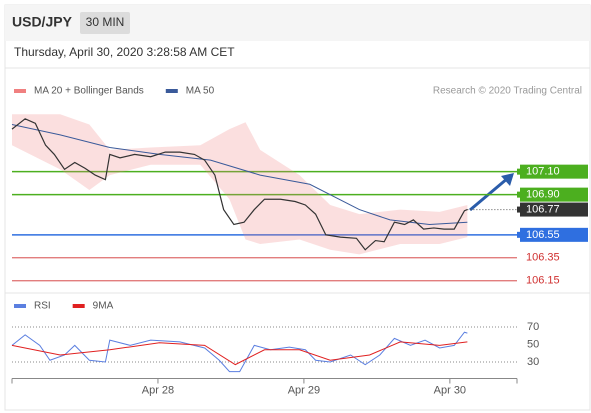 Image resolution: width=591 pixels, height=413 pixels. Describe the element at coordinates (89, 91) in the screenshot. I see `legend-label: MA 20 + Bollinger Bands` at that location.